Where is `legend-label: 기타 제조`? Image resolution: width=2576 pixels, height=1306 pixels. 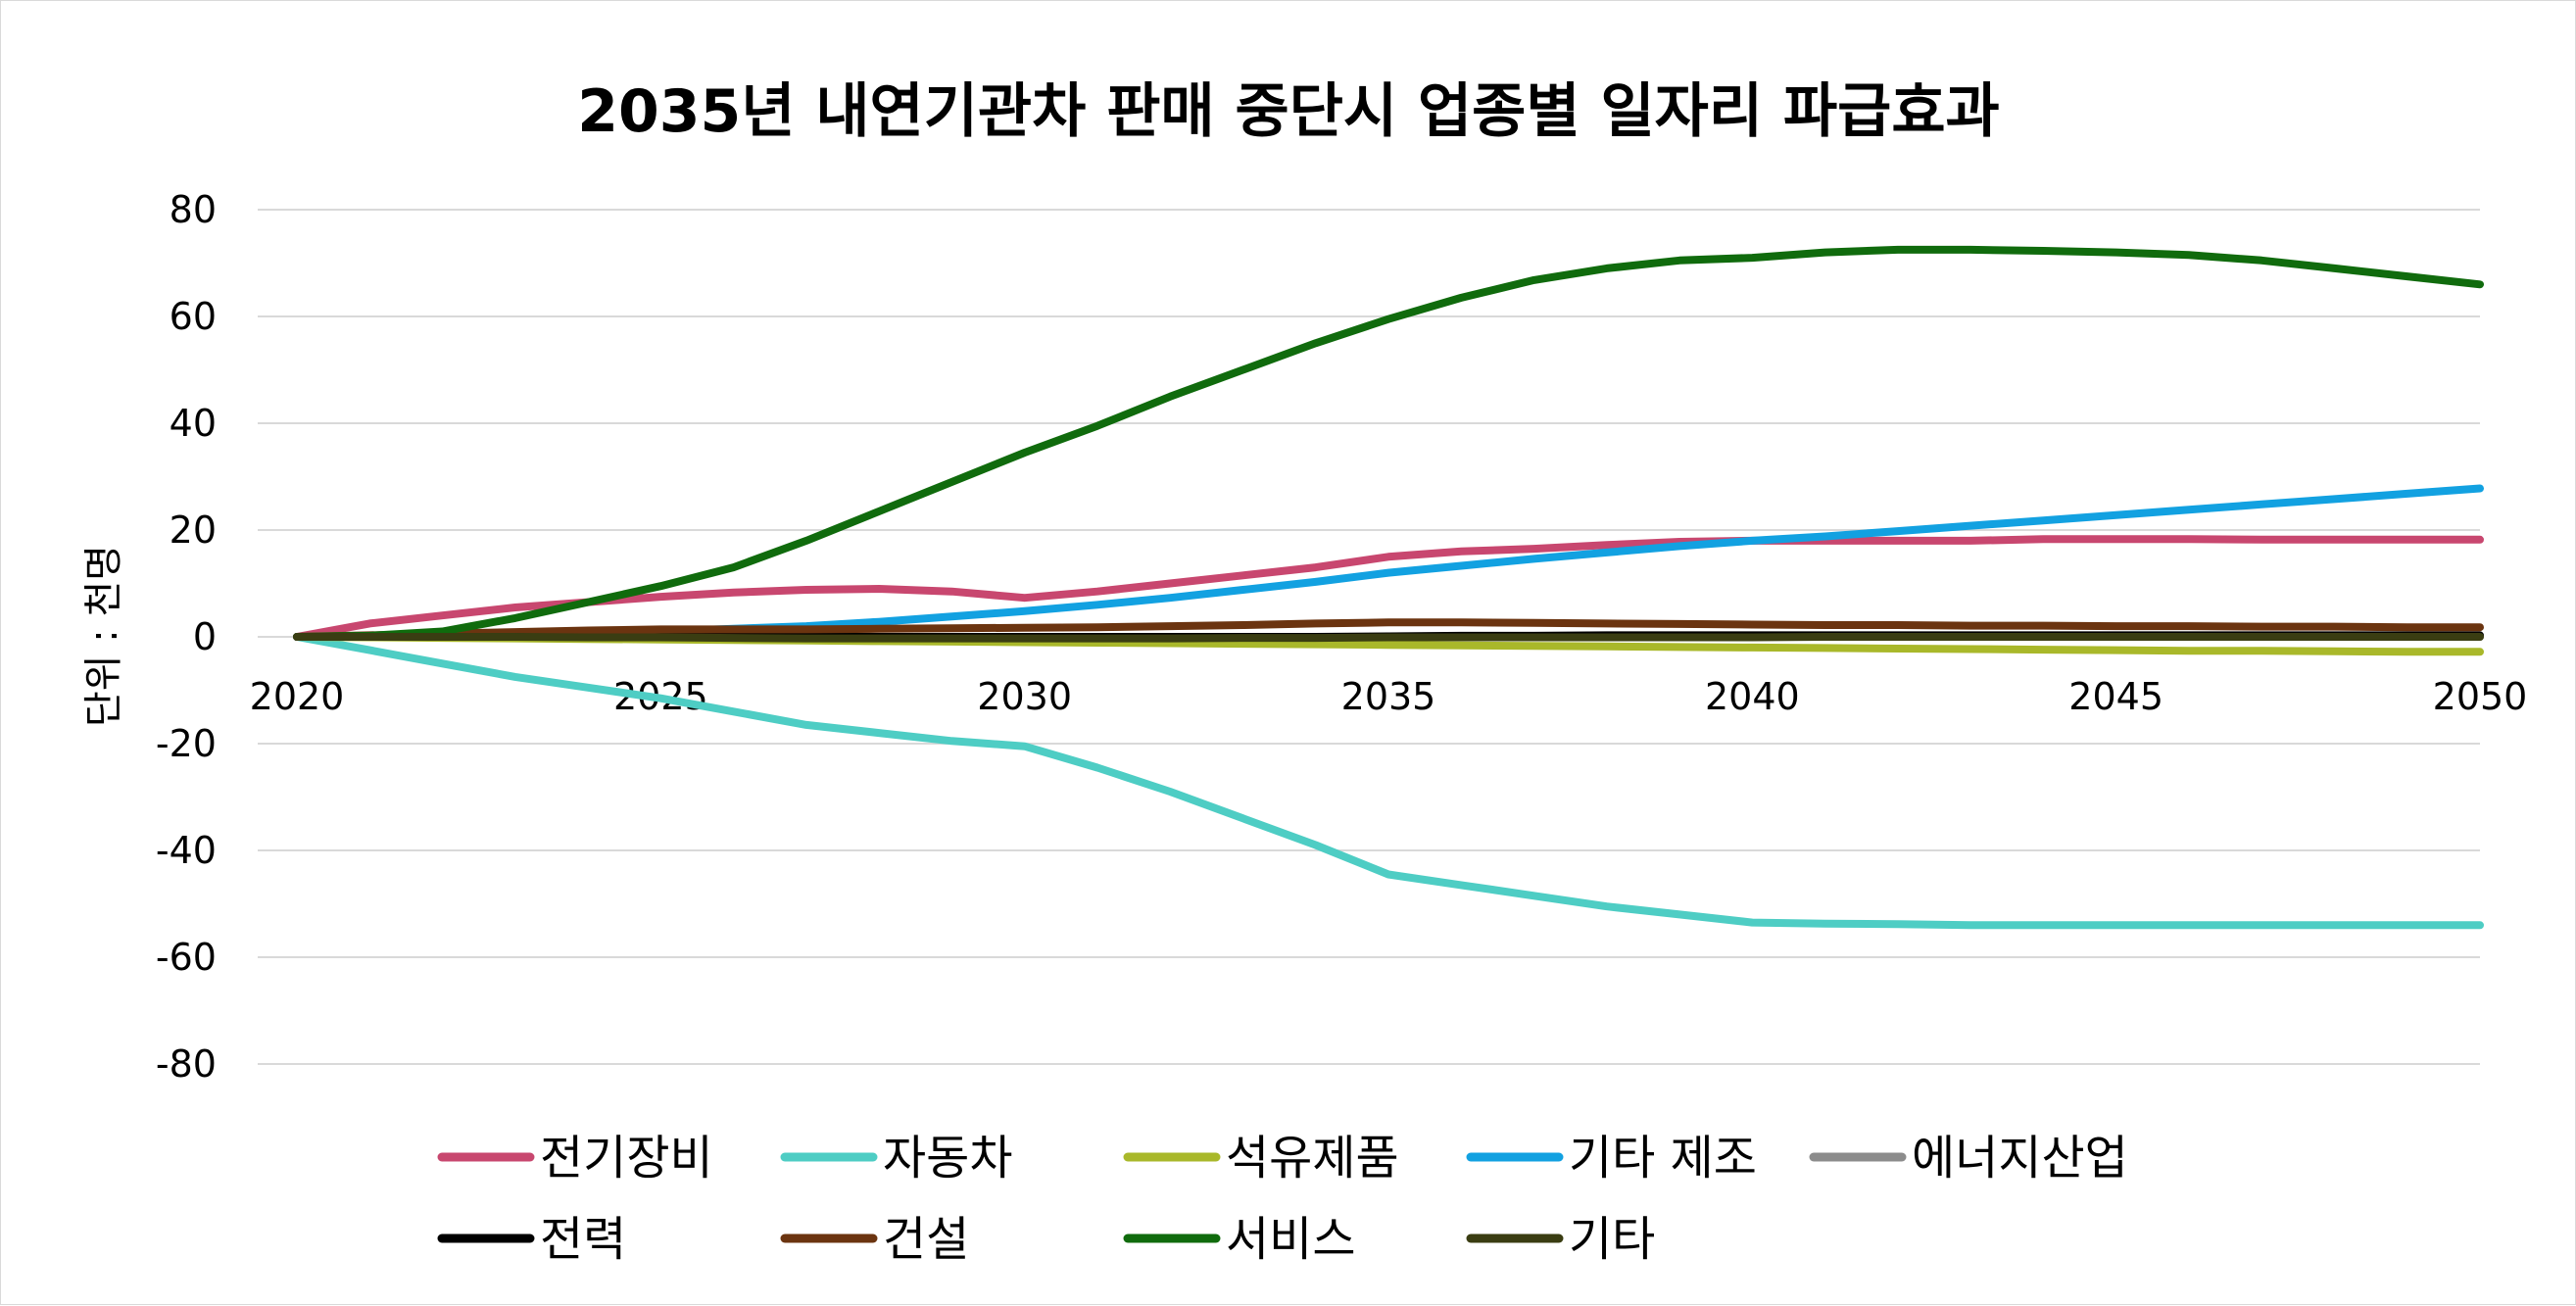
legend-label: 기타 제조 is located at coordinates (1663, 1158).